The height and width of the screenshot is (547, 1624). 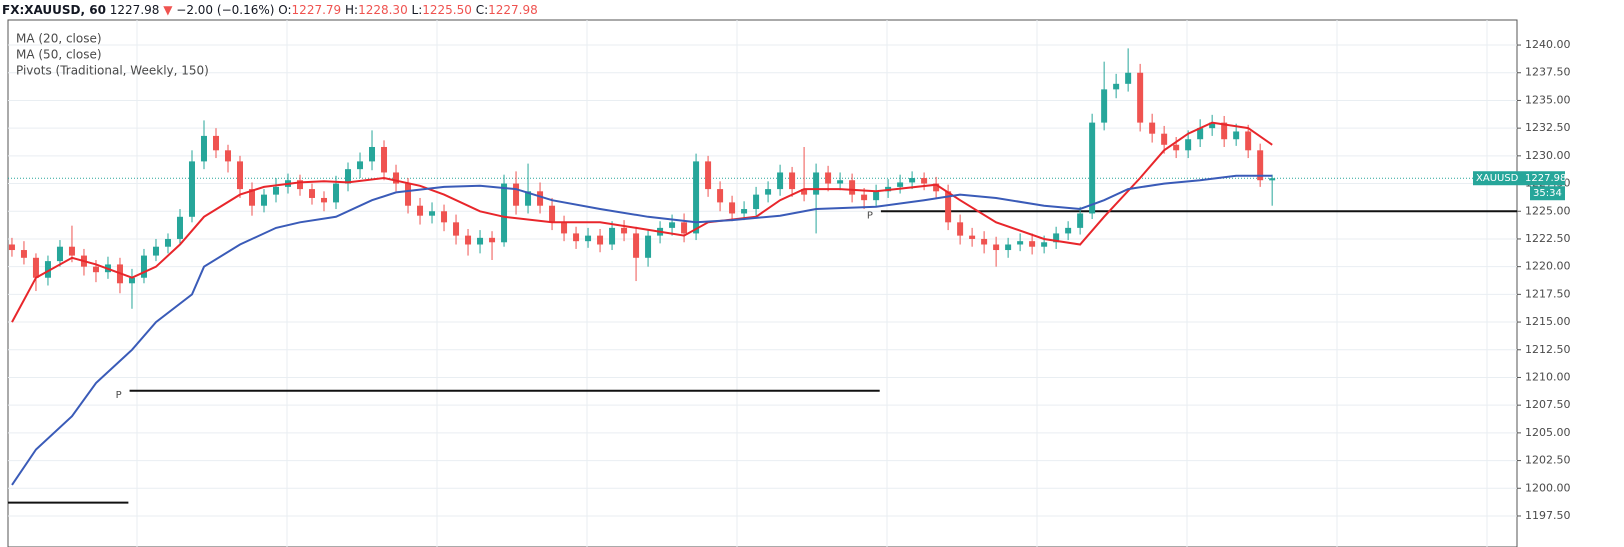 What do you see at coordinates (1545, 178) in the screenshot?
I see `price-label-value: 1227.98` at bounding box center [1545, 178].